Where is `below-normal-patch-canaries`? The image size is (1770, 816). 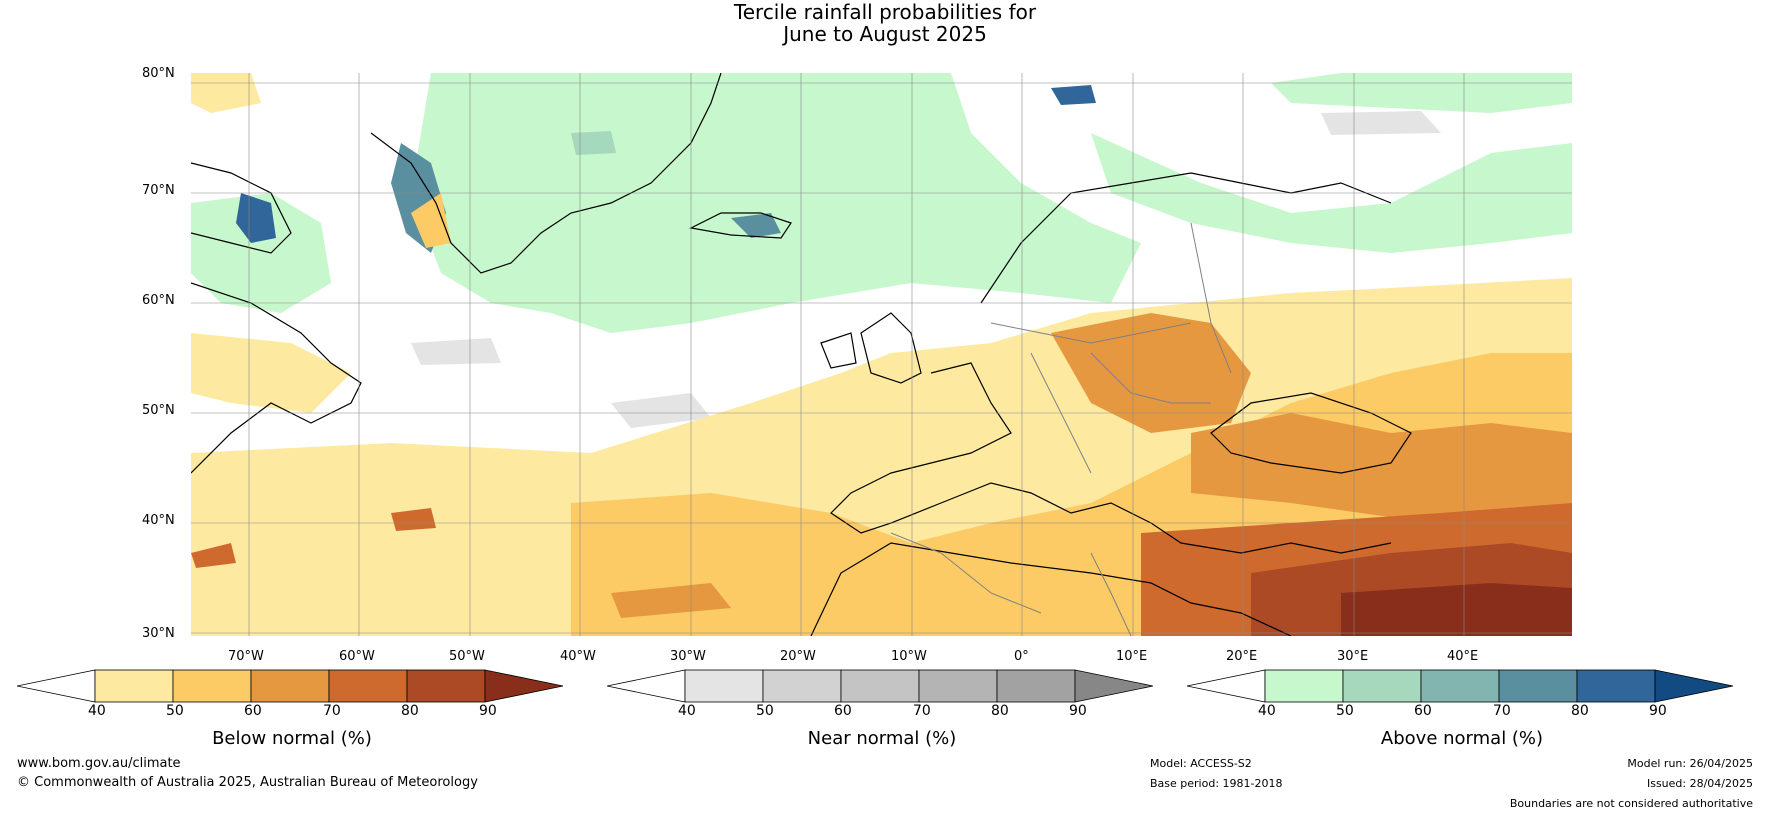
below-normal-patch-canaries is located at coordinates (671, 600).